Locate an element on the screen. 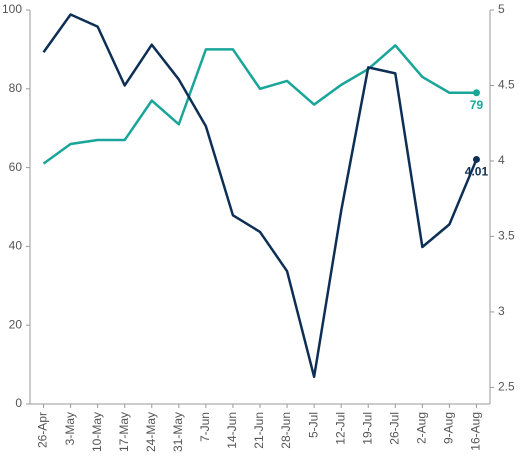 Image resolution: width=525 pixels, height=463 pixels. x-tick-label: 5-Jul is located at coordinates (313, 425).